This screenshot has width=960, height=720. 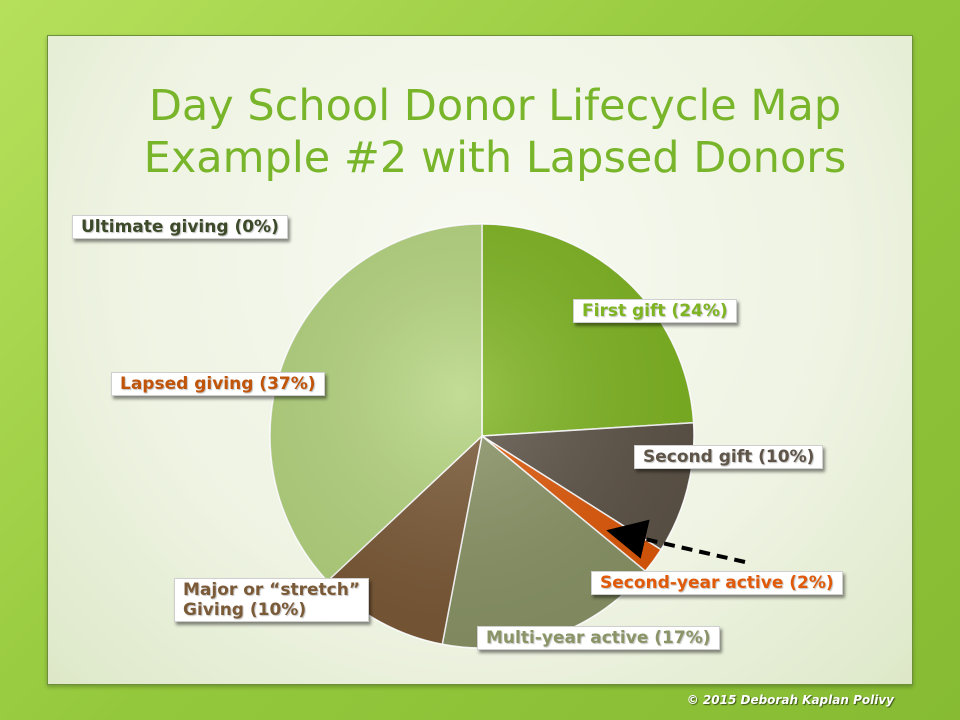 I want to click on label-ultimate-giving: Ultimate giving (0%), so click(x=180, y=227).